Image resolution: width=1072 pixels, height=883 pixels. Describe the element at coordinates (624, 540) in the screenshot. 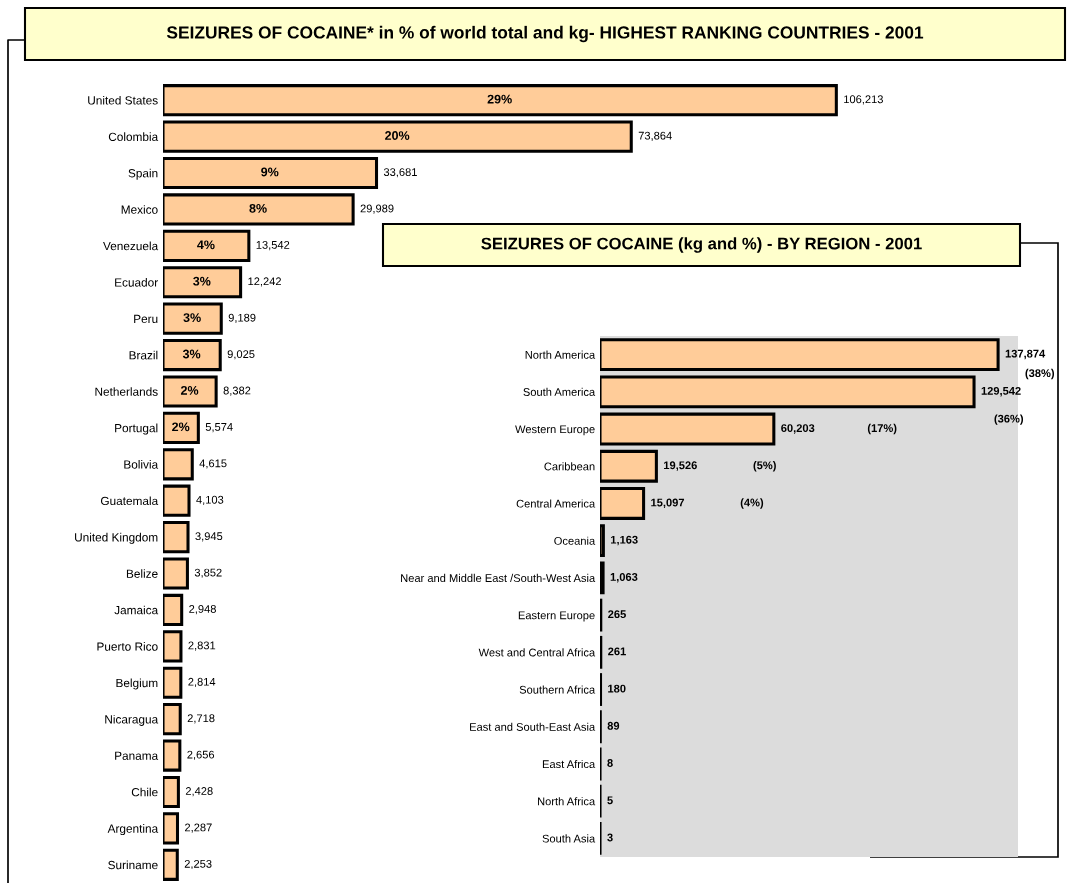

I see `data-label: 1,163` at that location.